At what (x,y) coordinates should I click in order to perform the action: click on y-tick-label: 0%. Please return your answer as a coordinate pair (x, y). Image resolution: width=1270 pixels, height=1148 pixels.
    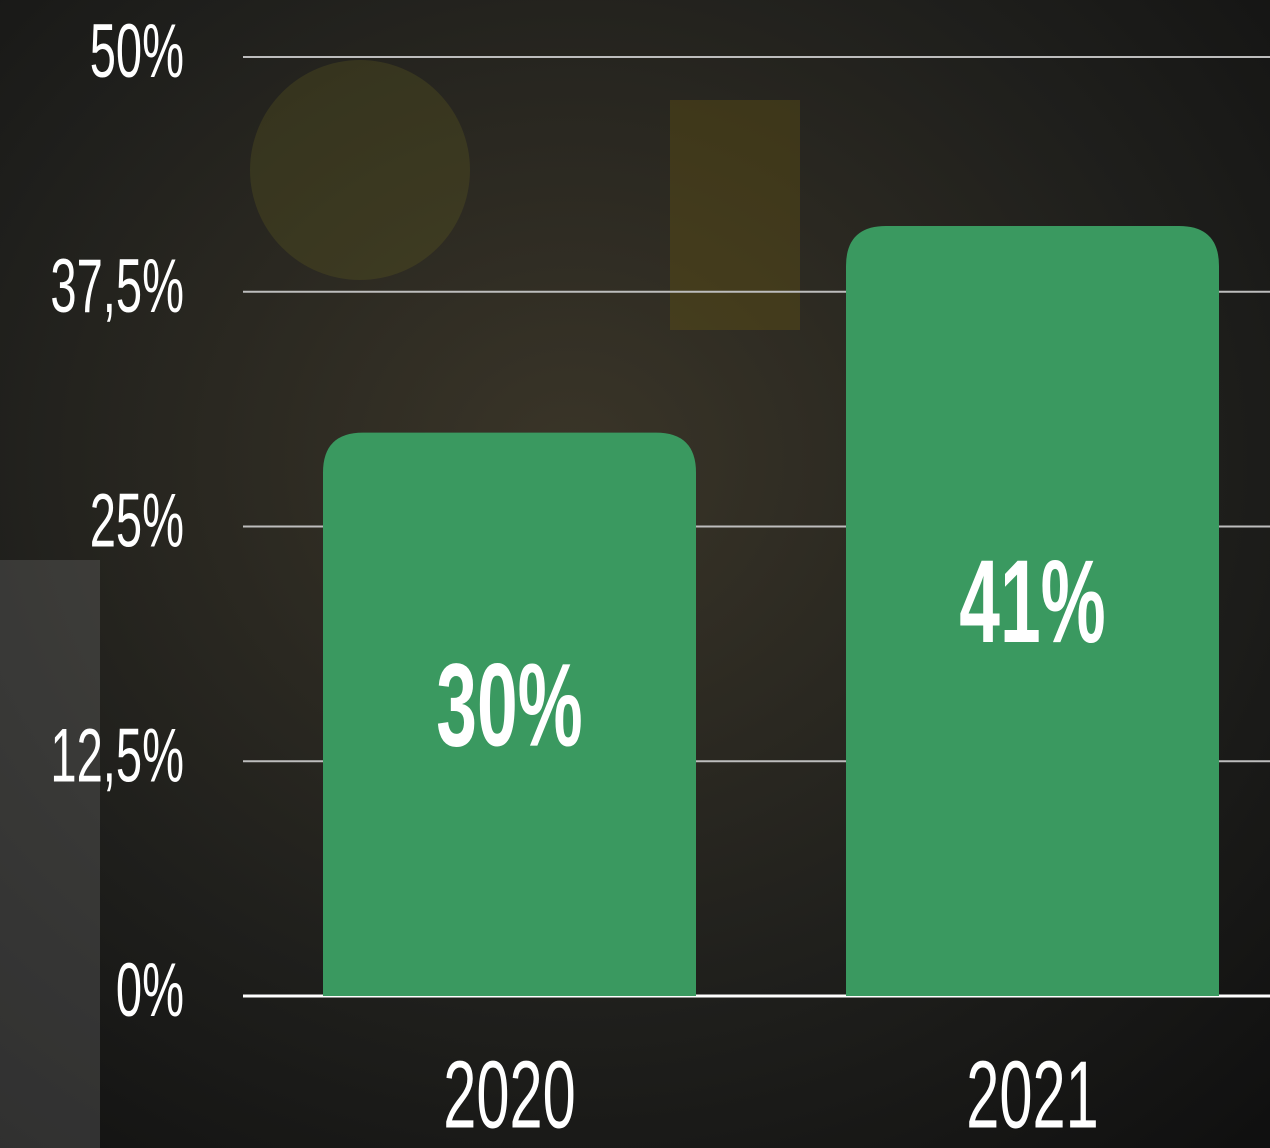
    Looking at the image, I should click on (150, 991).